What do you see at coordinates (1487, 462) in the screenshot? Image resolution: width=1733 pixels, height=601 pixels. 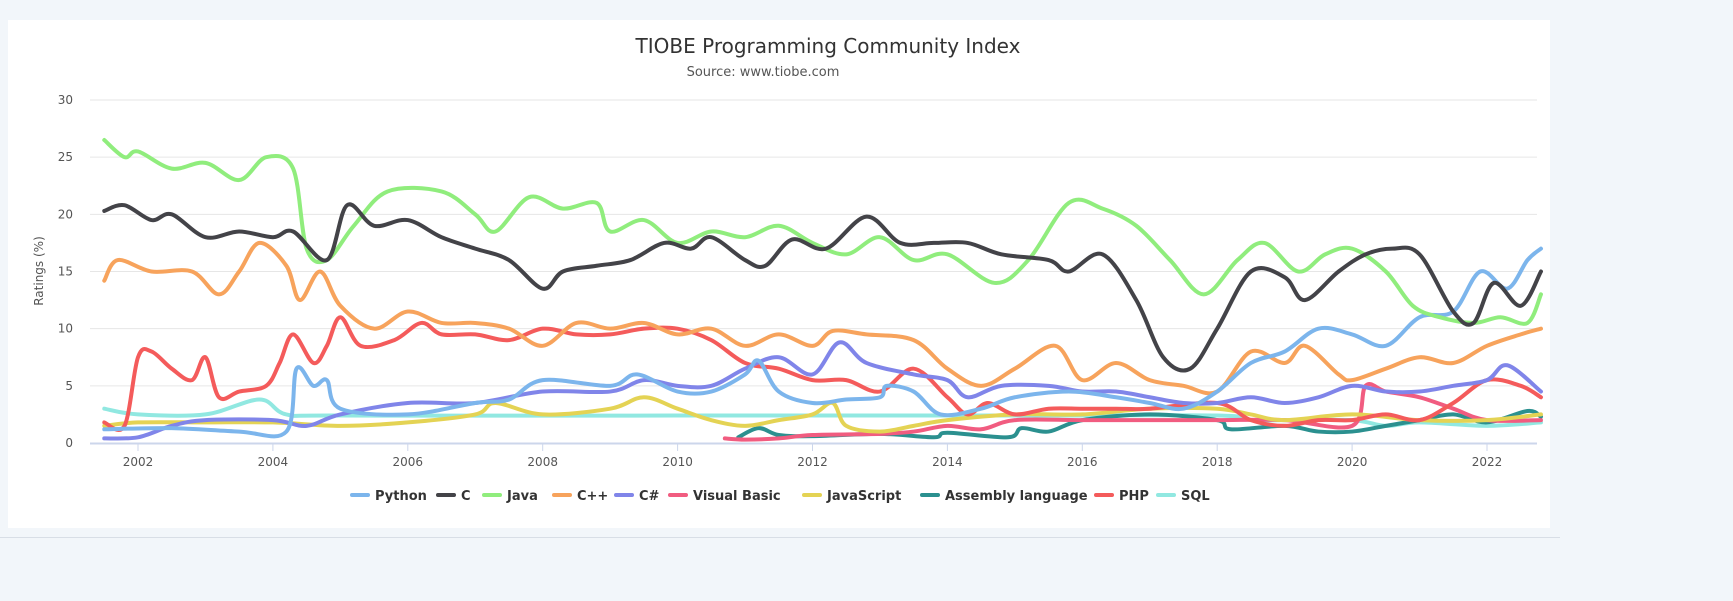 I see `x-tick-label: 2022` at bounding box center [1487, 462].